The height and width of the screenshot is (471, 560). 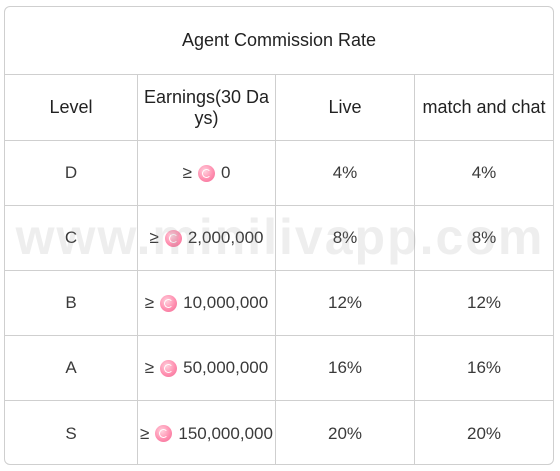 What do you see at coordinates (71, 238) in the screenshot?
I see `level-cell: C` at bounding box center [71, 238].